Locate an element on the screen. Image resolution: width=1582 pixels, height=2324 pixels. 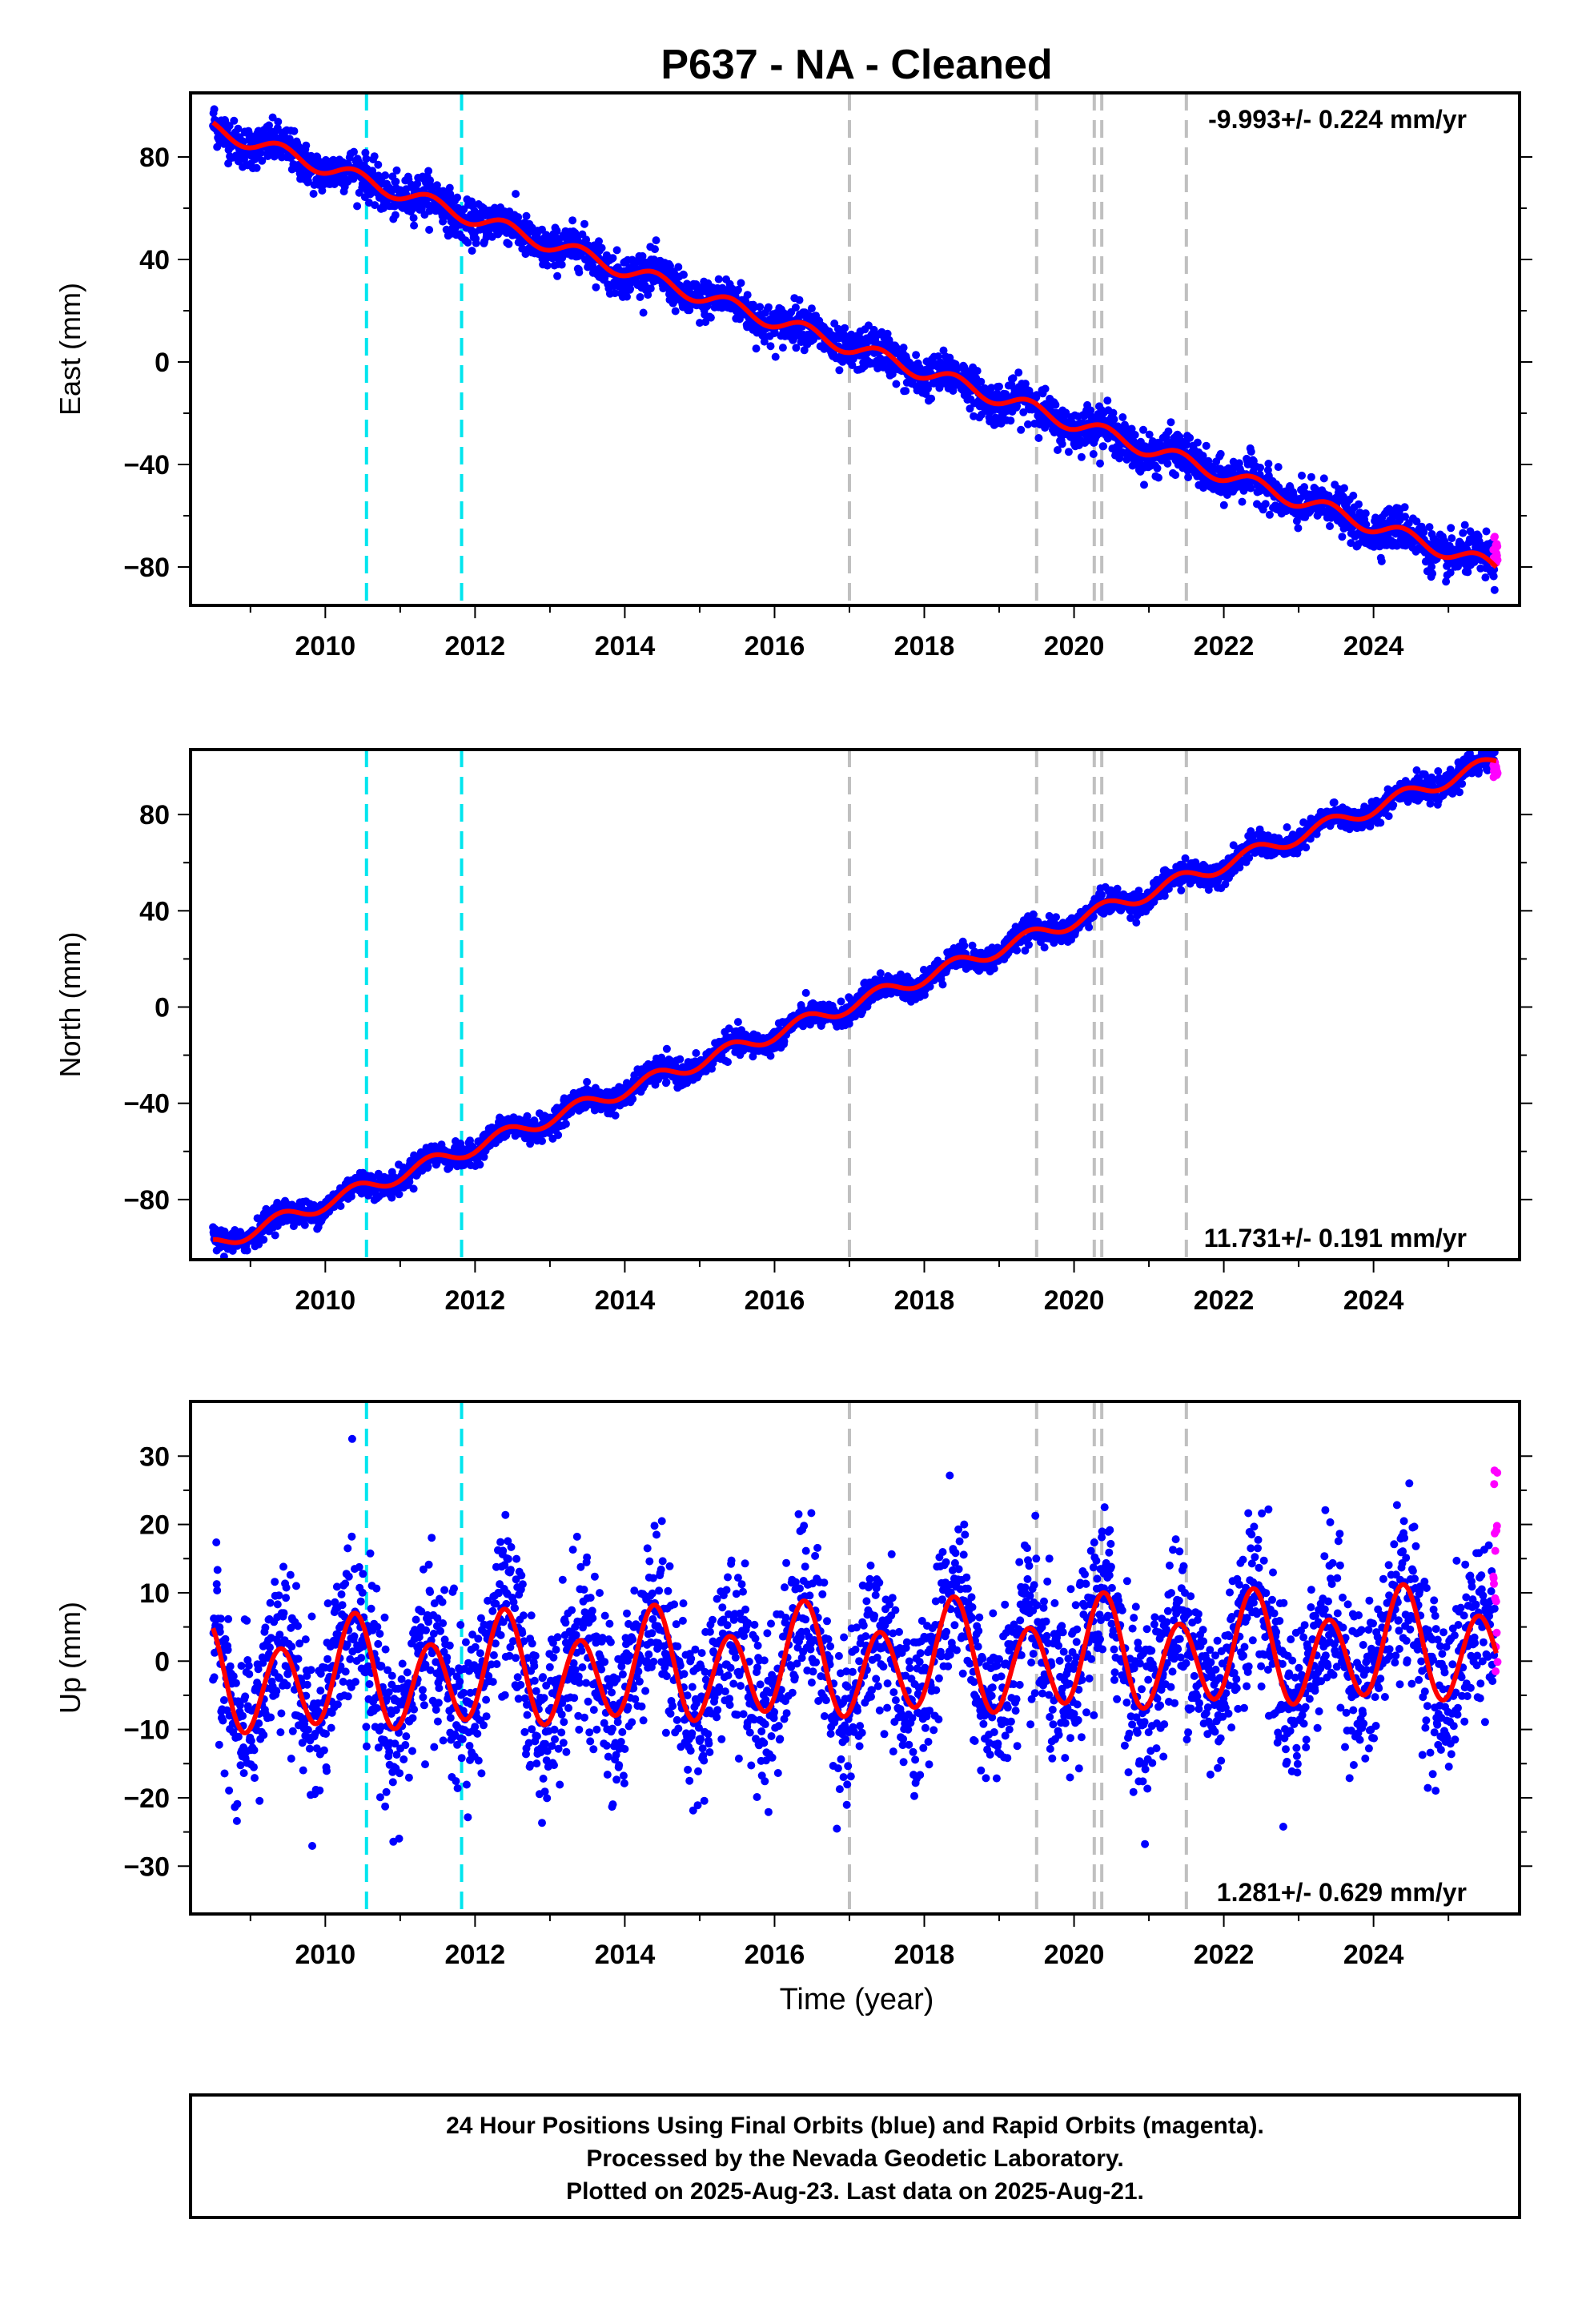
y-tick-label: 80 is located at coordinates (154, 158).